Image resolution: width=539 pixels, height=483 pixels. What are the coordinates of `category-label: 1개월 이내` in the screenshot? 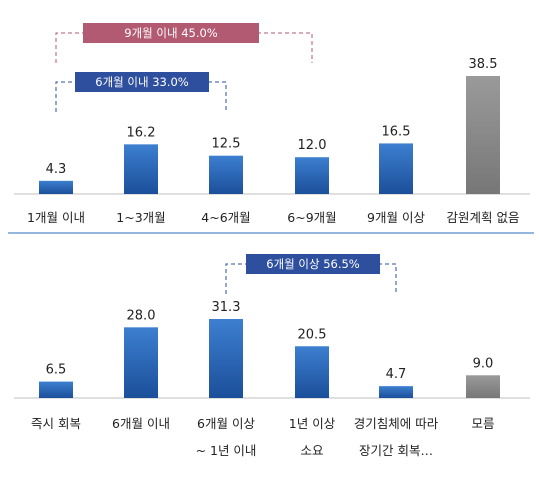 It's located at (56, 217).